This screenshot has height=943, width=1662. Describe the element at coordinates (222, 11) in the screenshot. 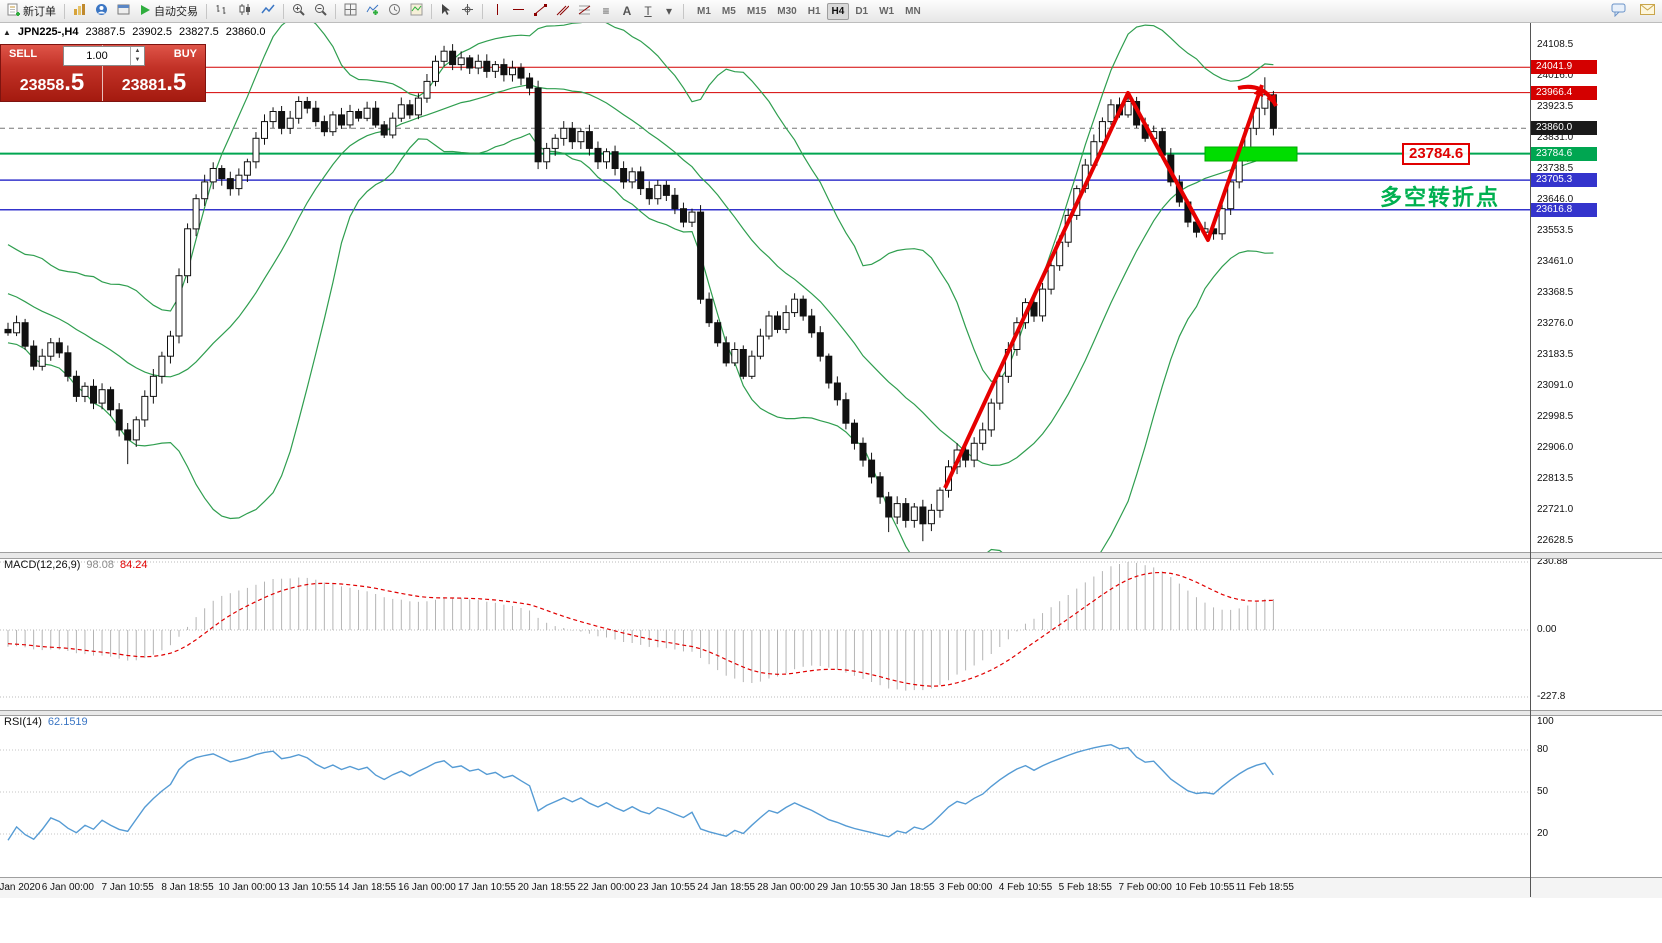

I see `bar-chart-button` at that location.